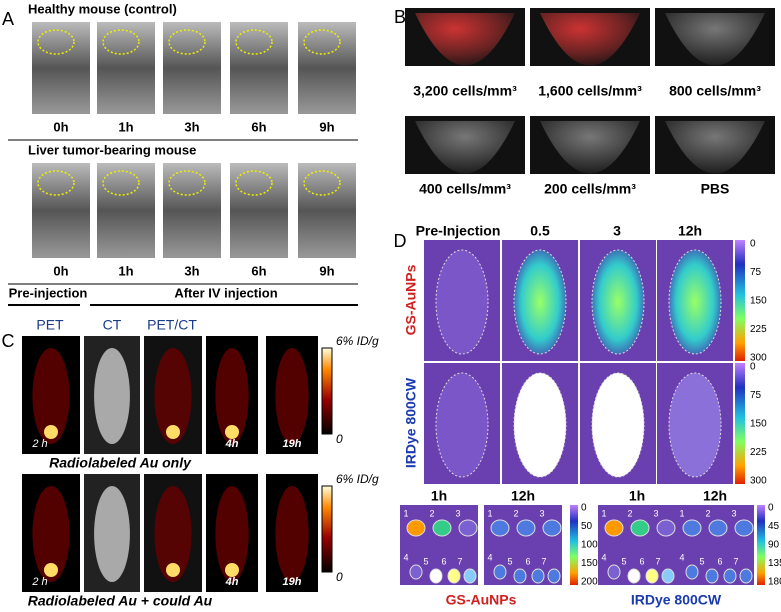 The image size is (781, 612). I want to click on organ-number: 3, so click(733, 513).